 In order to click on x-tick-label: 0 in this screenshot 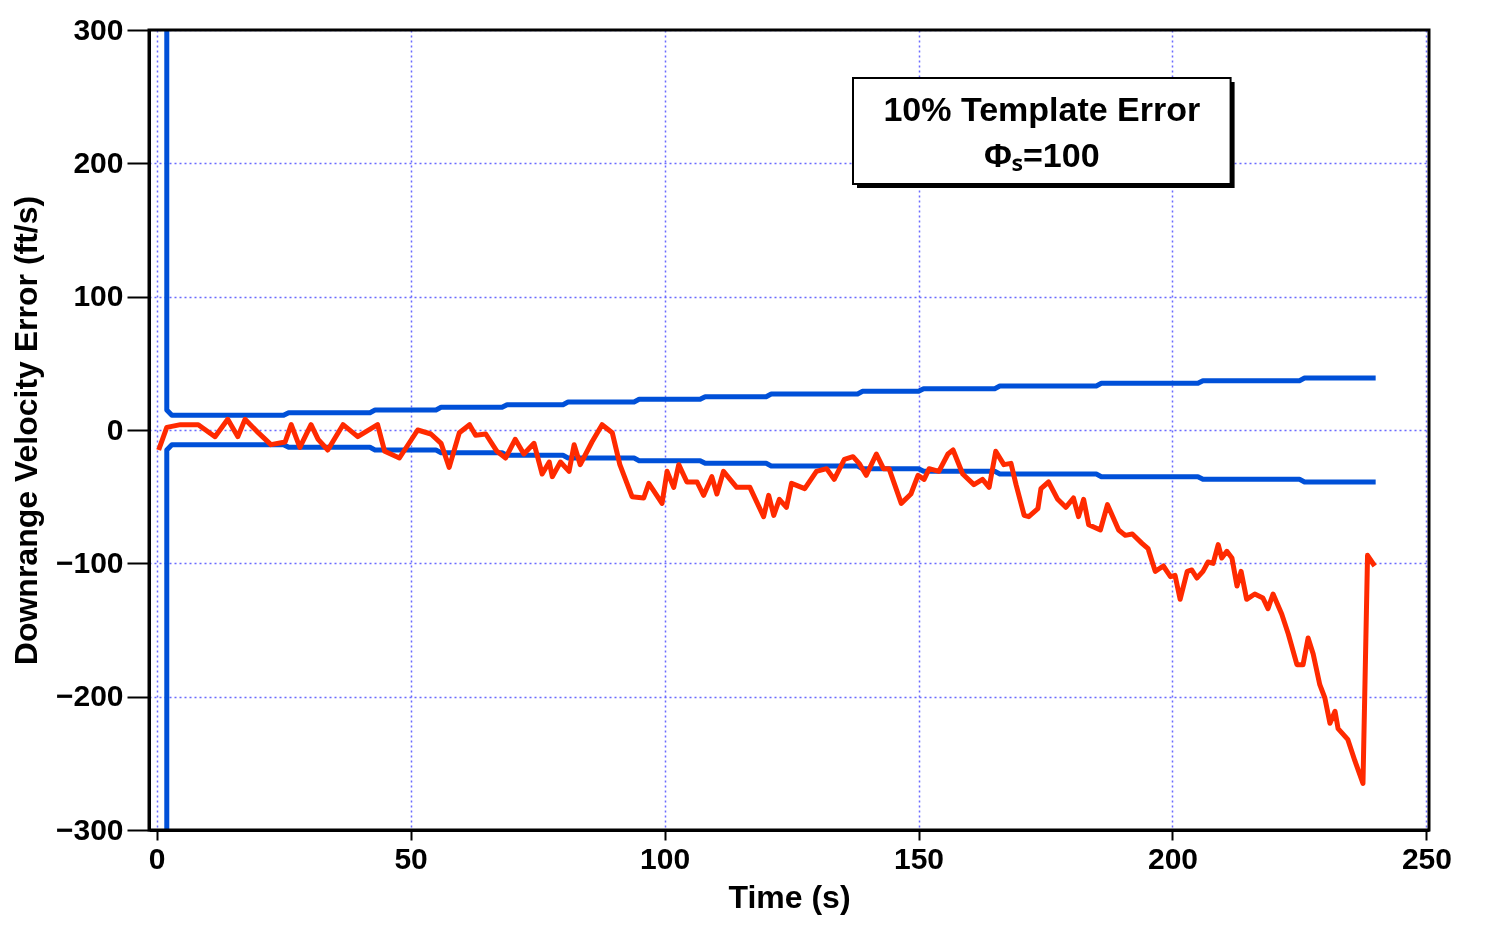, I will do `click(157, 858)`.